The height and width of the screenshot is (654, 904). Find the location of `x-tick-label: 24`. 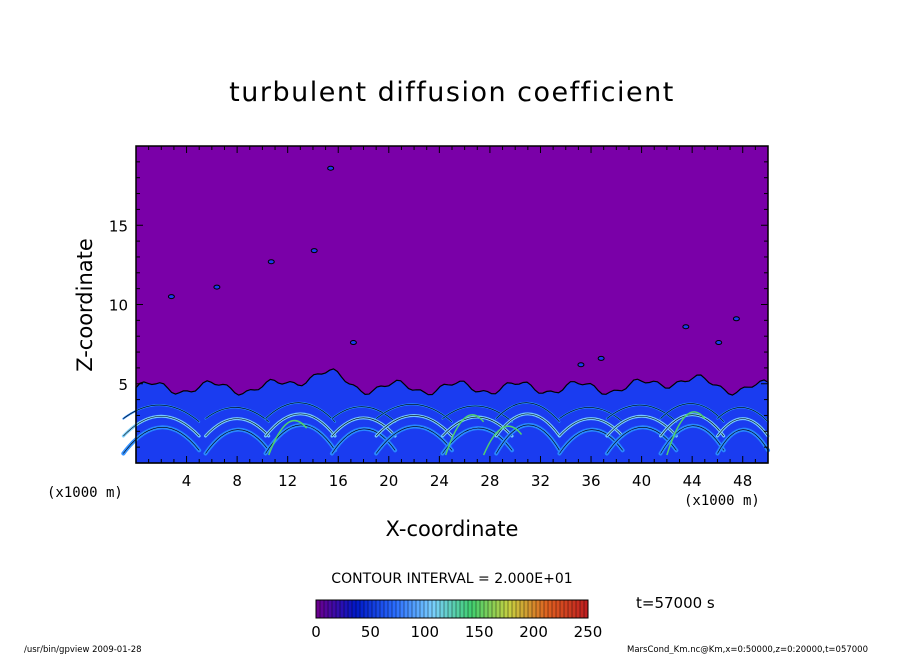

x-tick-label: 24 is located at coordinates (439, 481).